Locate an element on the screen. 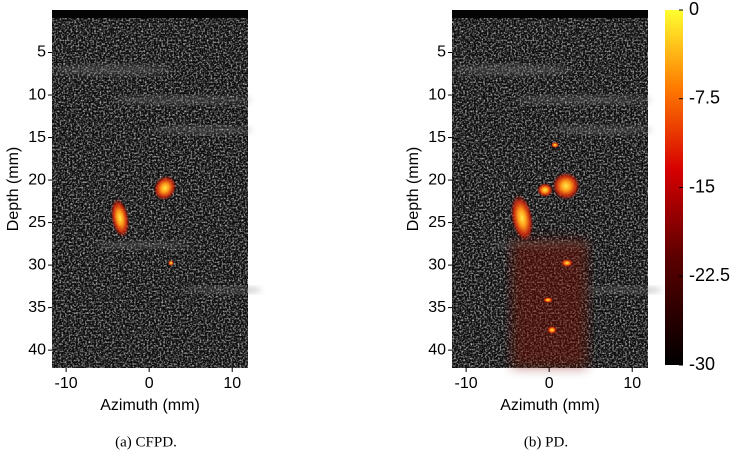  colorbar: 0 -7.5 -15 -22.5 -30 is located at coordinates (697, 187).